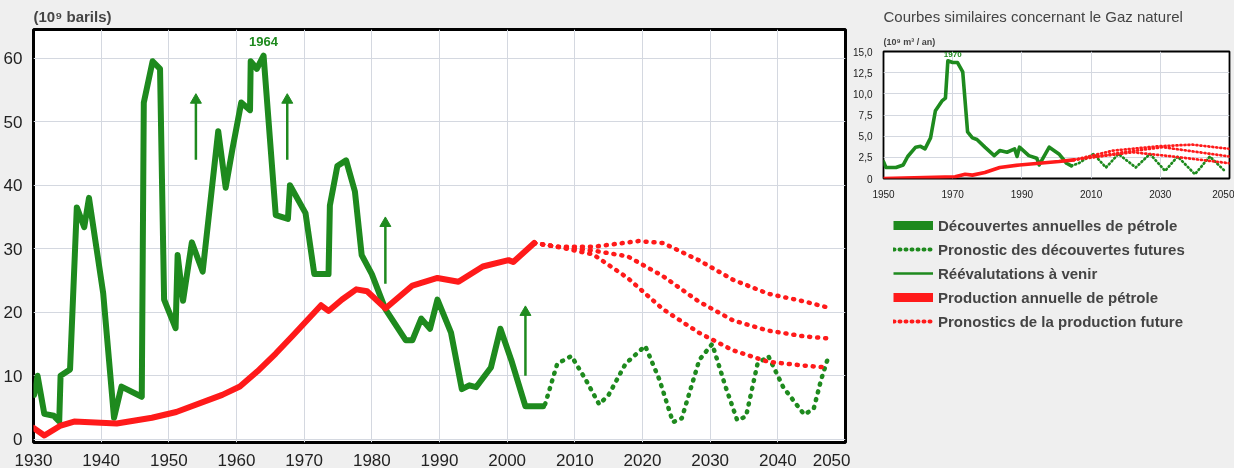 This screenshot has width=1234, height=468. Describe the element at coordinates (101, 459) in the screenshot. I see `x-tick-label: 1940` at that location.